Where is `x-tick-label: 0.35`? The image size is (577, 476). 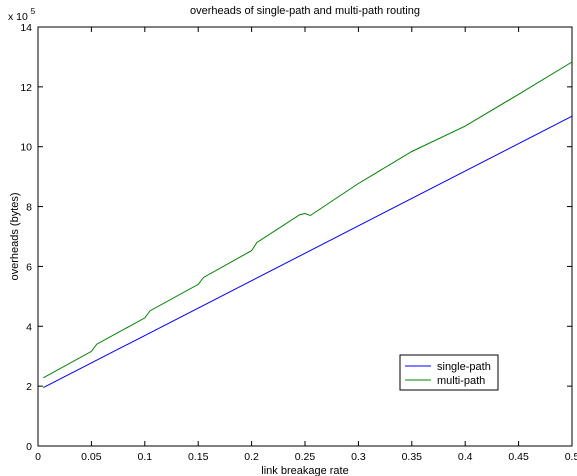 x-tick-label: 0.35 is located at coordinates (412, 457).